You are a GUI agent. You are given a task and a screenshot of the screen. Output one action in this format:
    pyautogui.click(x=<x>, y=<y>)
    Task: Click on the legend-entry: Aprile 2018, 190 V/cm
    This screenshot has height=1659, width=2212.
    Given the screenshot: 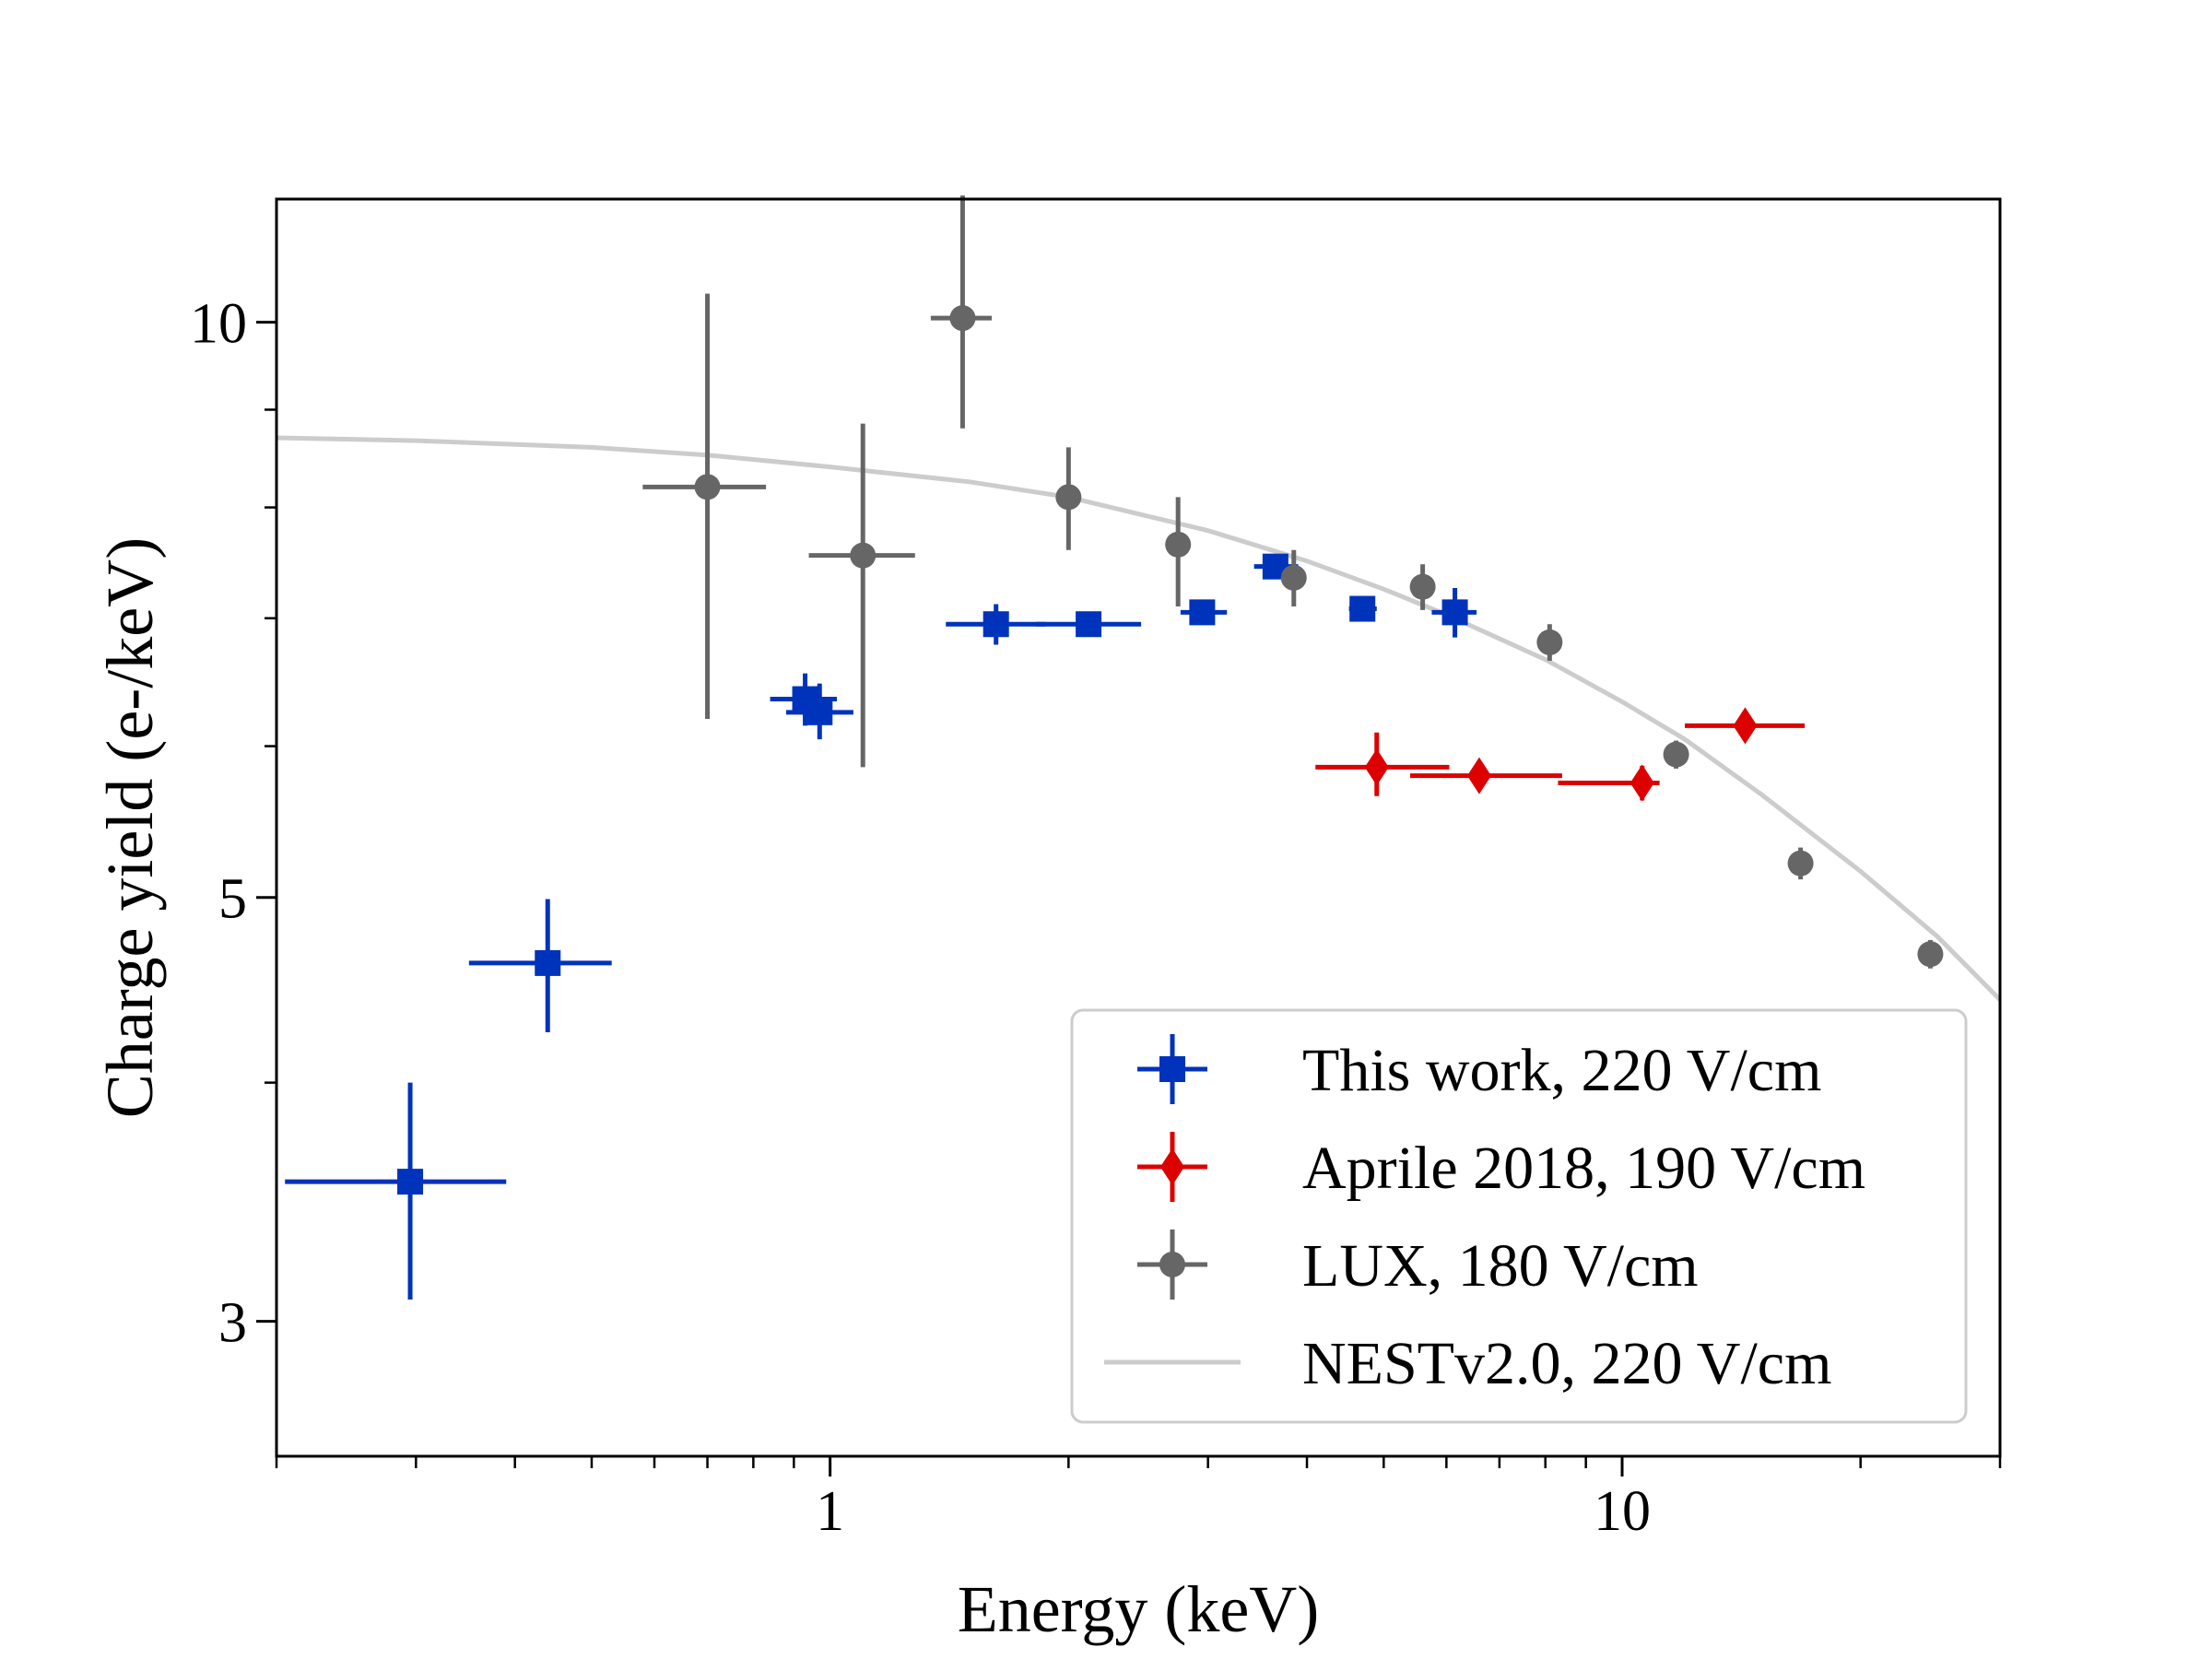 What is the action you would take?
    pyautogui.click(x=1501, y=1167)
    